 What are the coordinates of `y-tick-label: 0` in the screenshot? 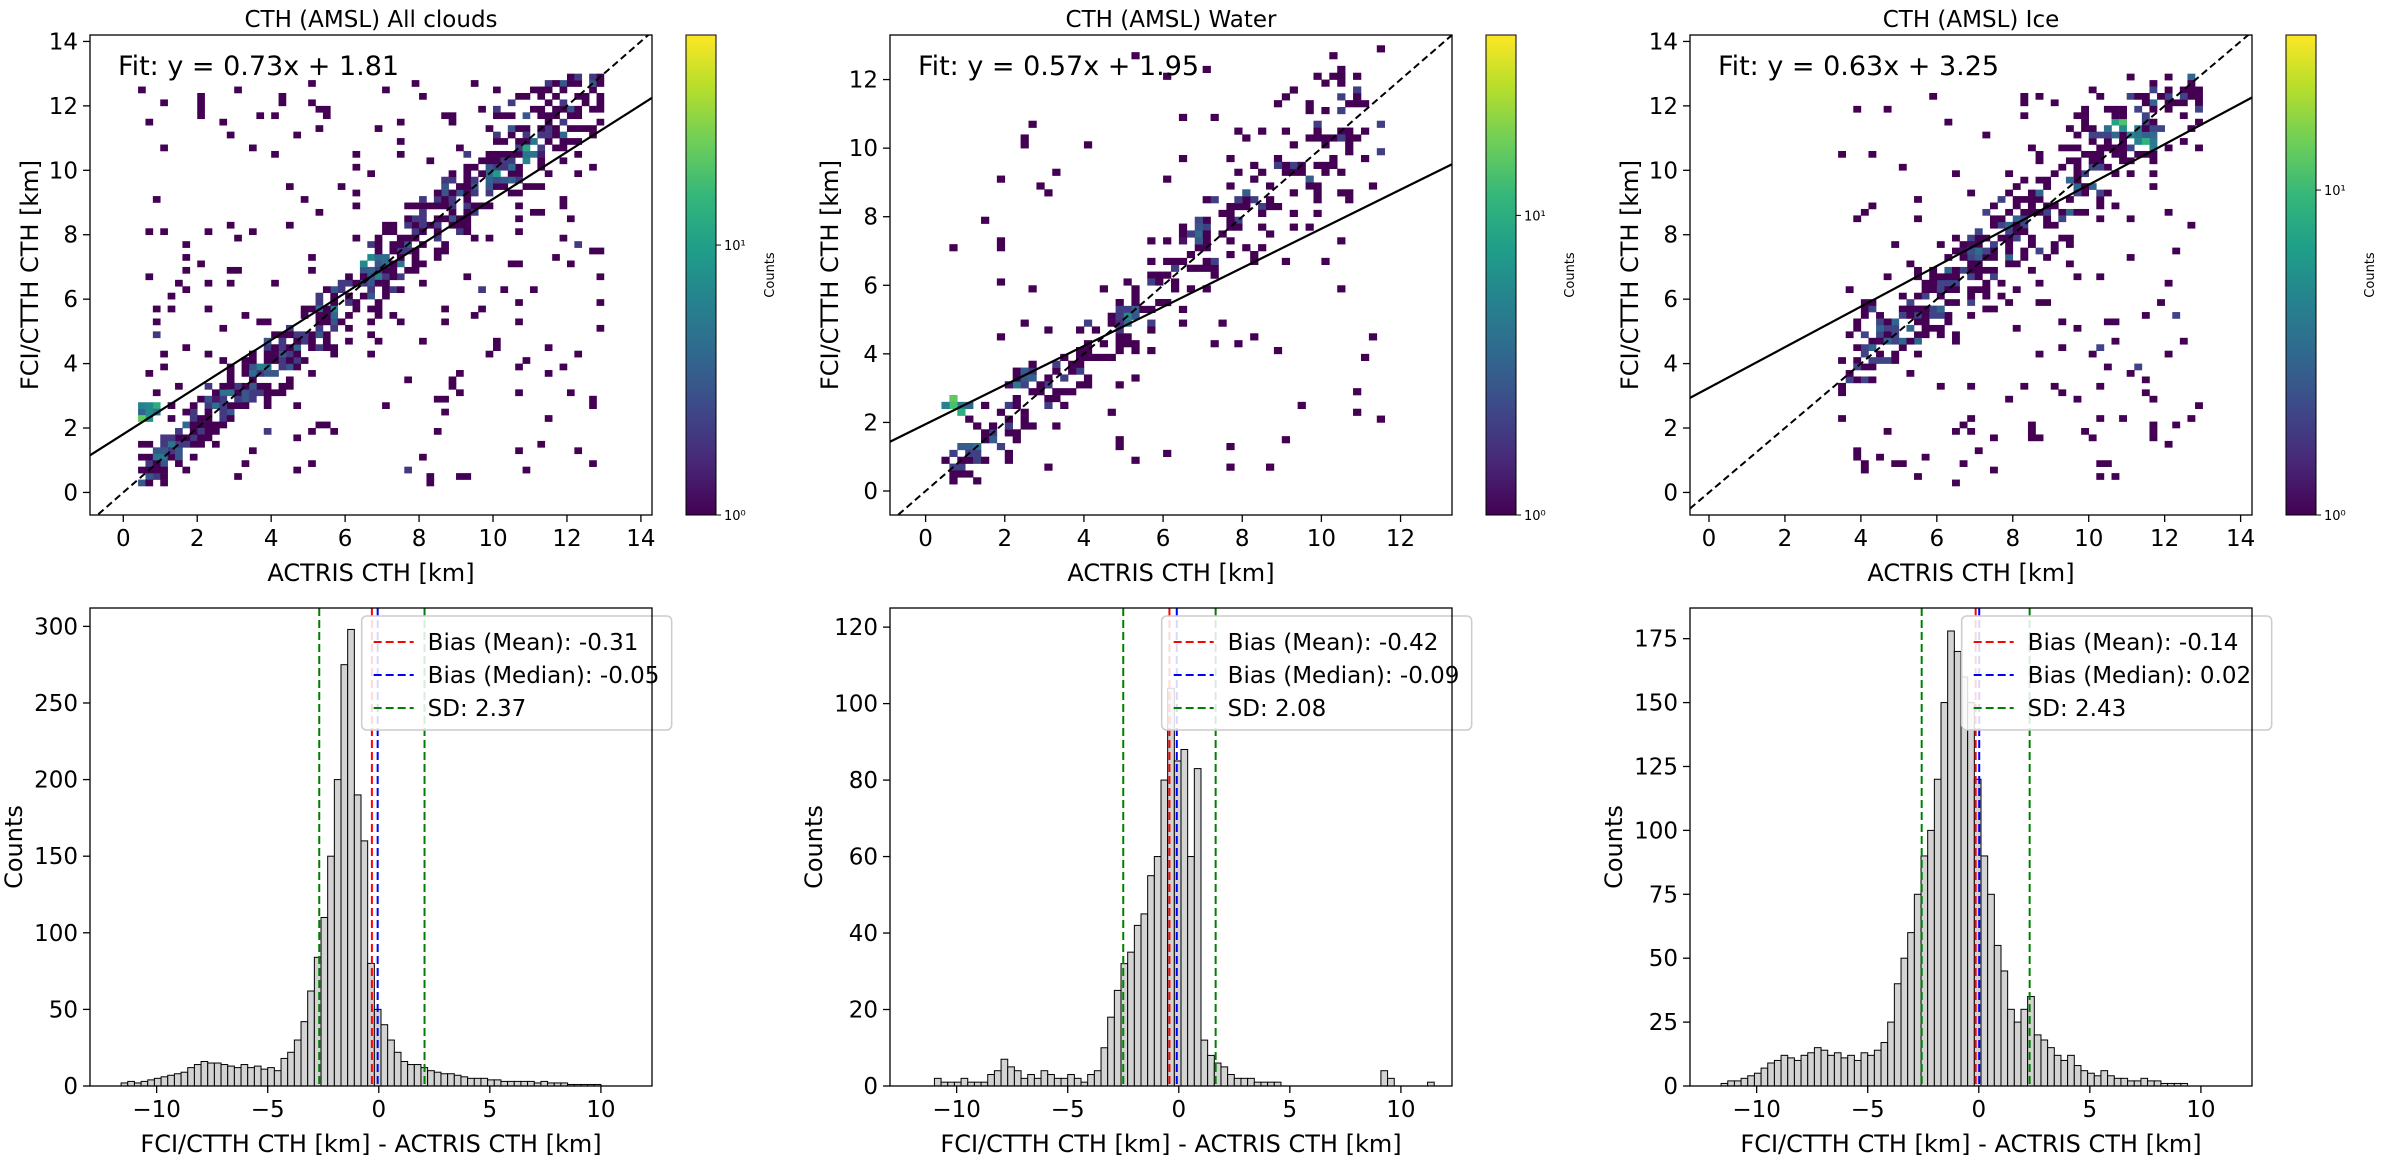 It's located at (870, 492).